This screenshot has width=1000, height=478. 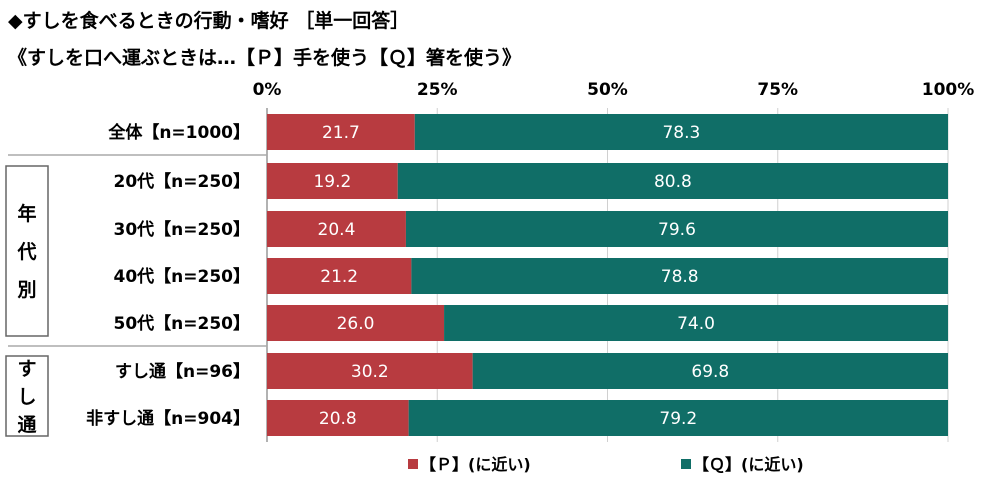 I want to click on x-tick-label: 100%, so click(x=948, y=90).